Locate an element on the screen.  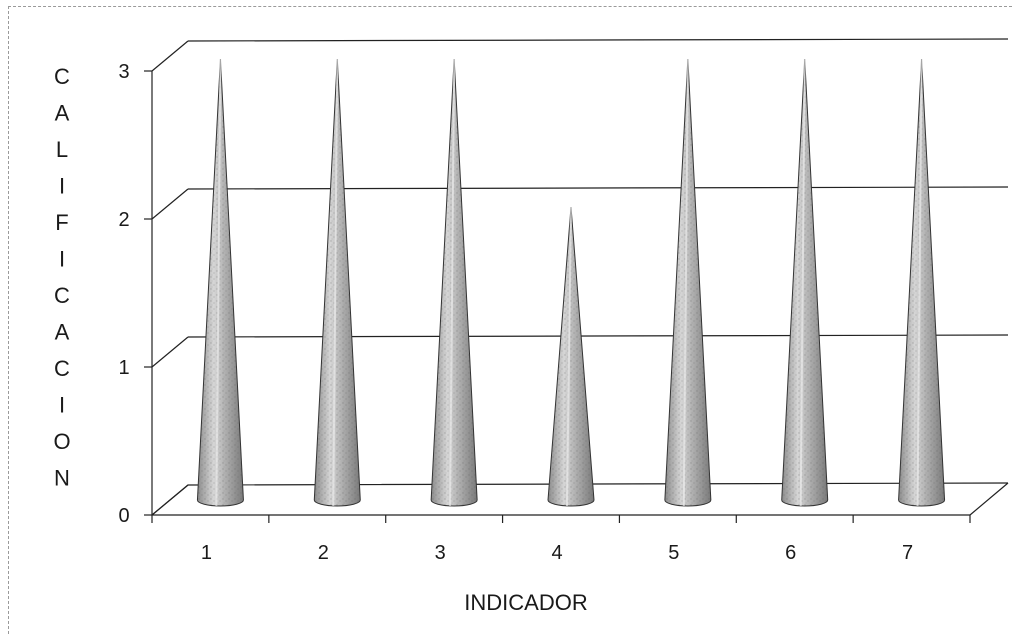
x-tick-labels: 1 2 3 4 5 6 7 is located at coordinates (557, 553).